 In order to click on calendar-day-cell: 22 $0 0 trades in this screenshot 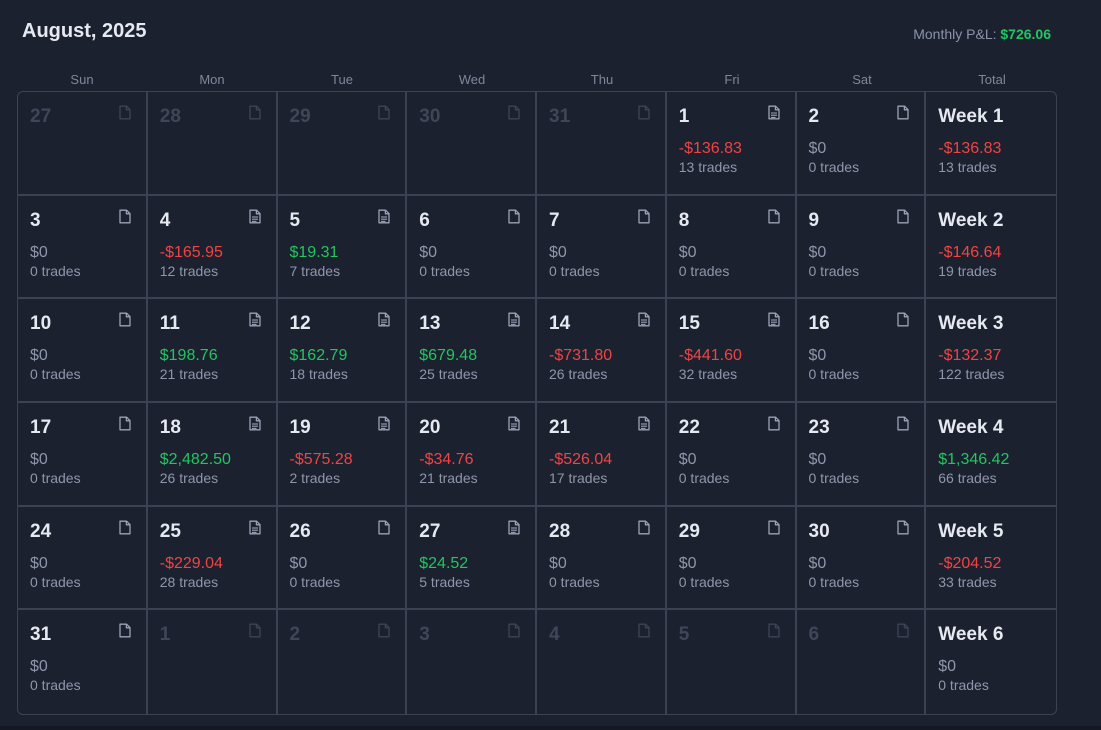, I will do `click(731, 454)`.